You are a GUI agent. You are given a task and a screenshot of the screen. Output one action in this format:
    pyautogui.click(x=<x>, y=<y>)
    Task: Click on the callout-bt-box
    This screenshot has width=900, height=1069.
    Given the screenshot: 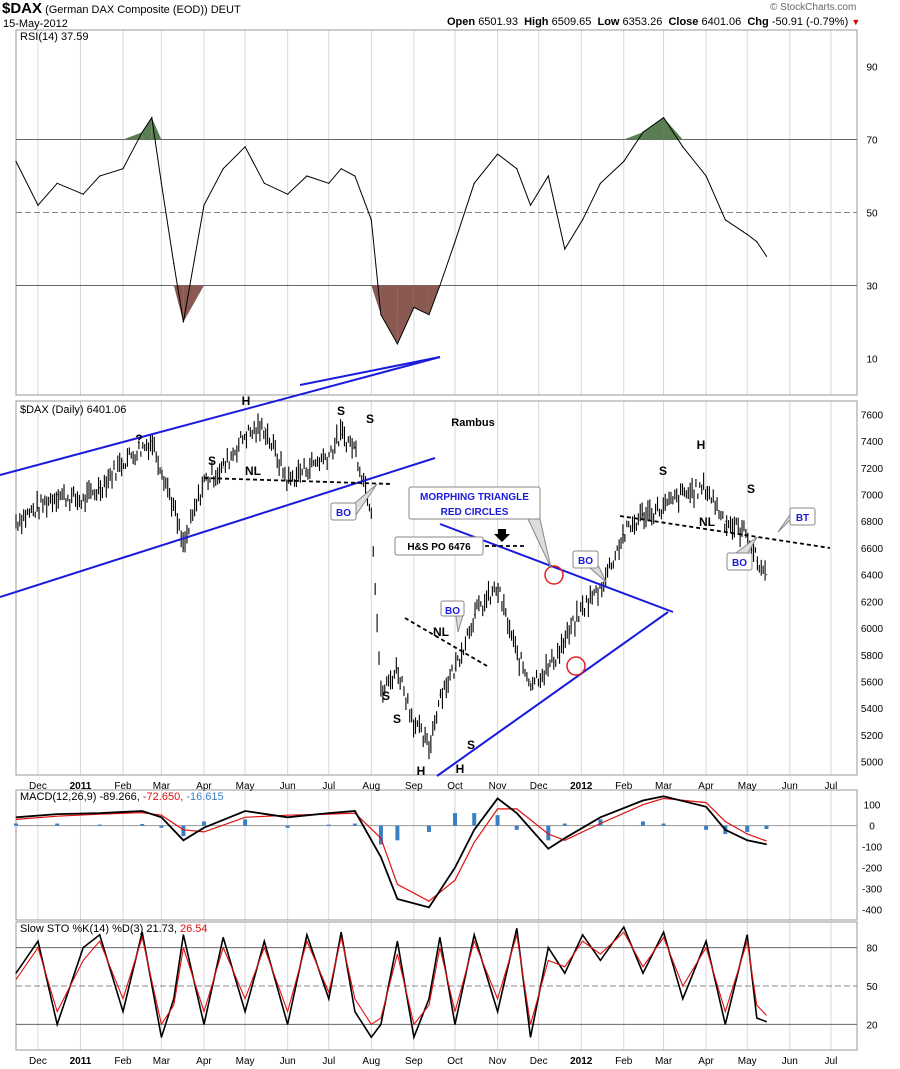 What is the action you would take?
    pyautogui.click(x=802, y=516)
    